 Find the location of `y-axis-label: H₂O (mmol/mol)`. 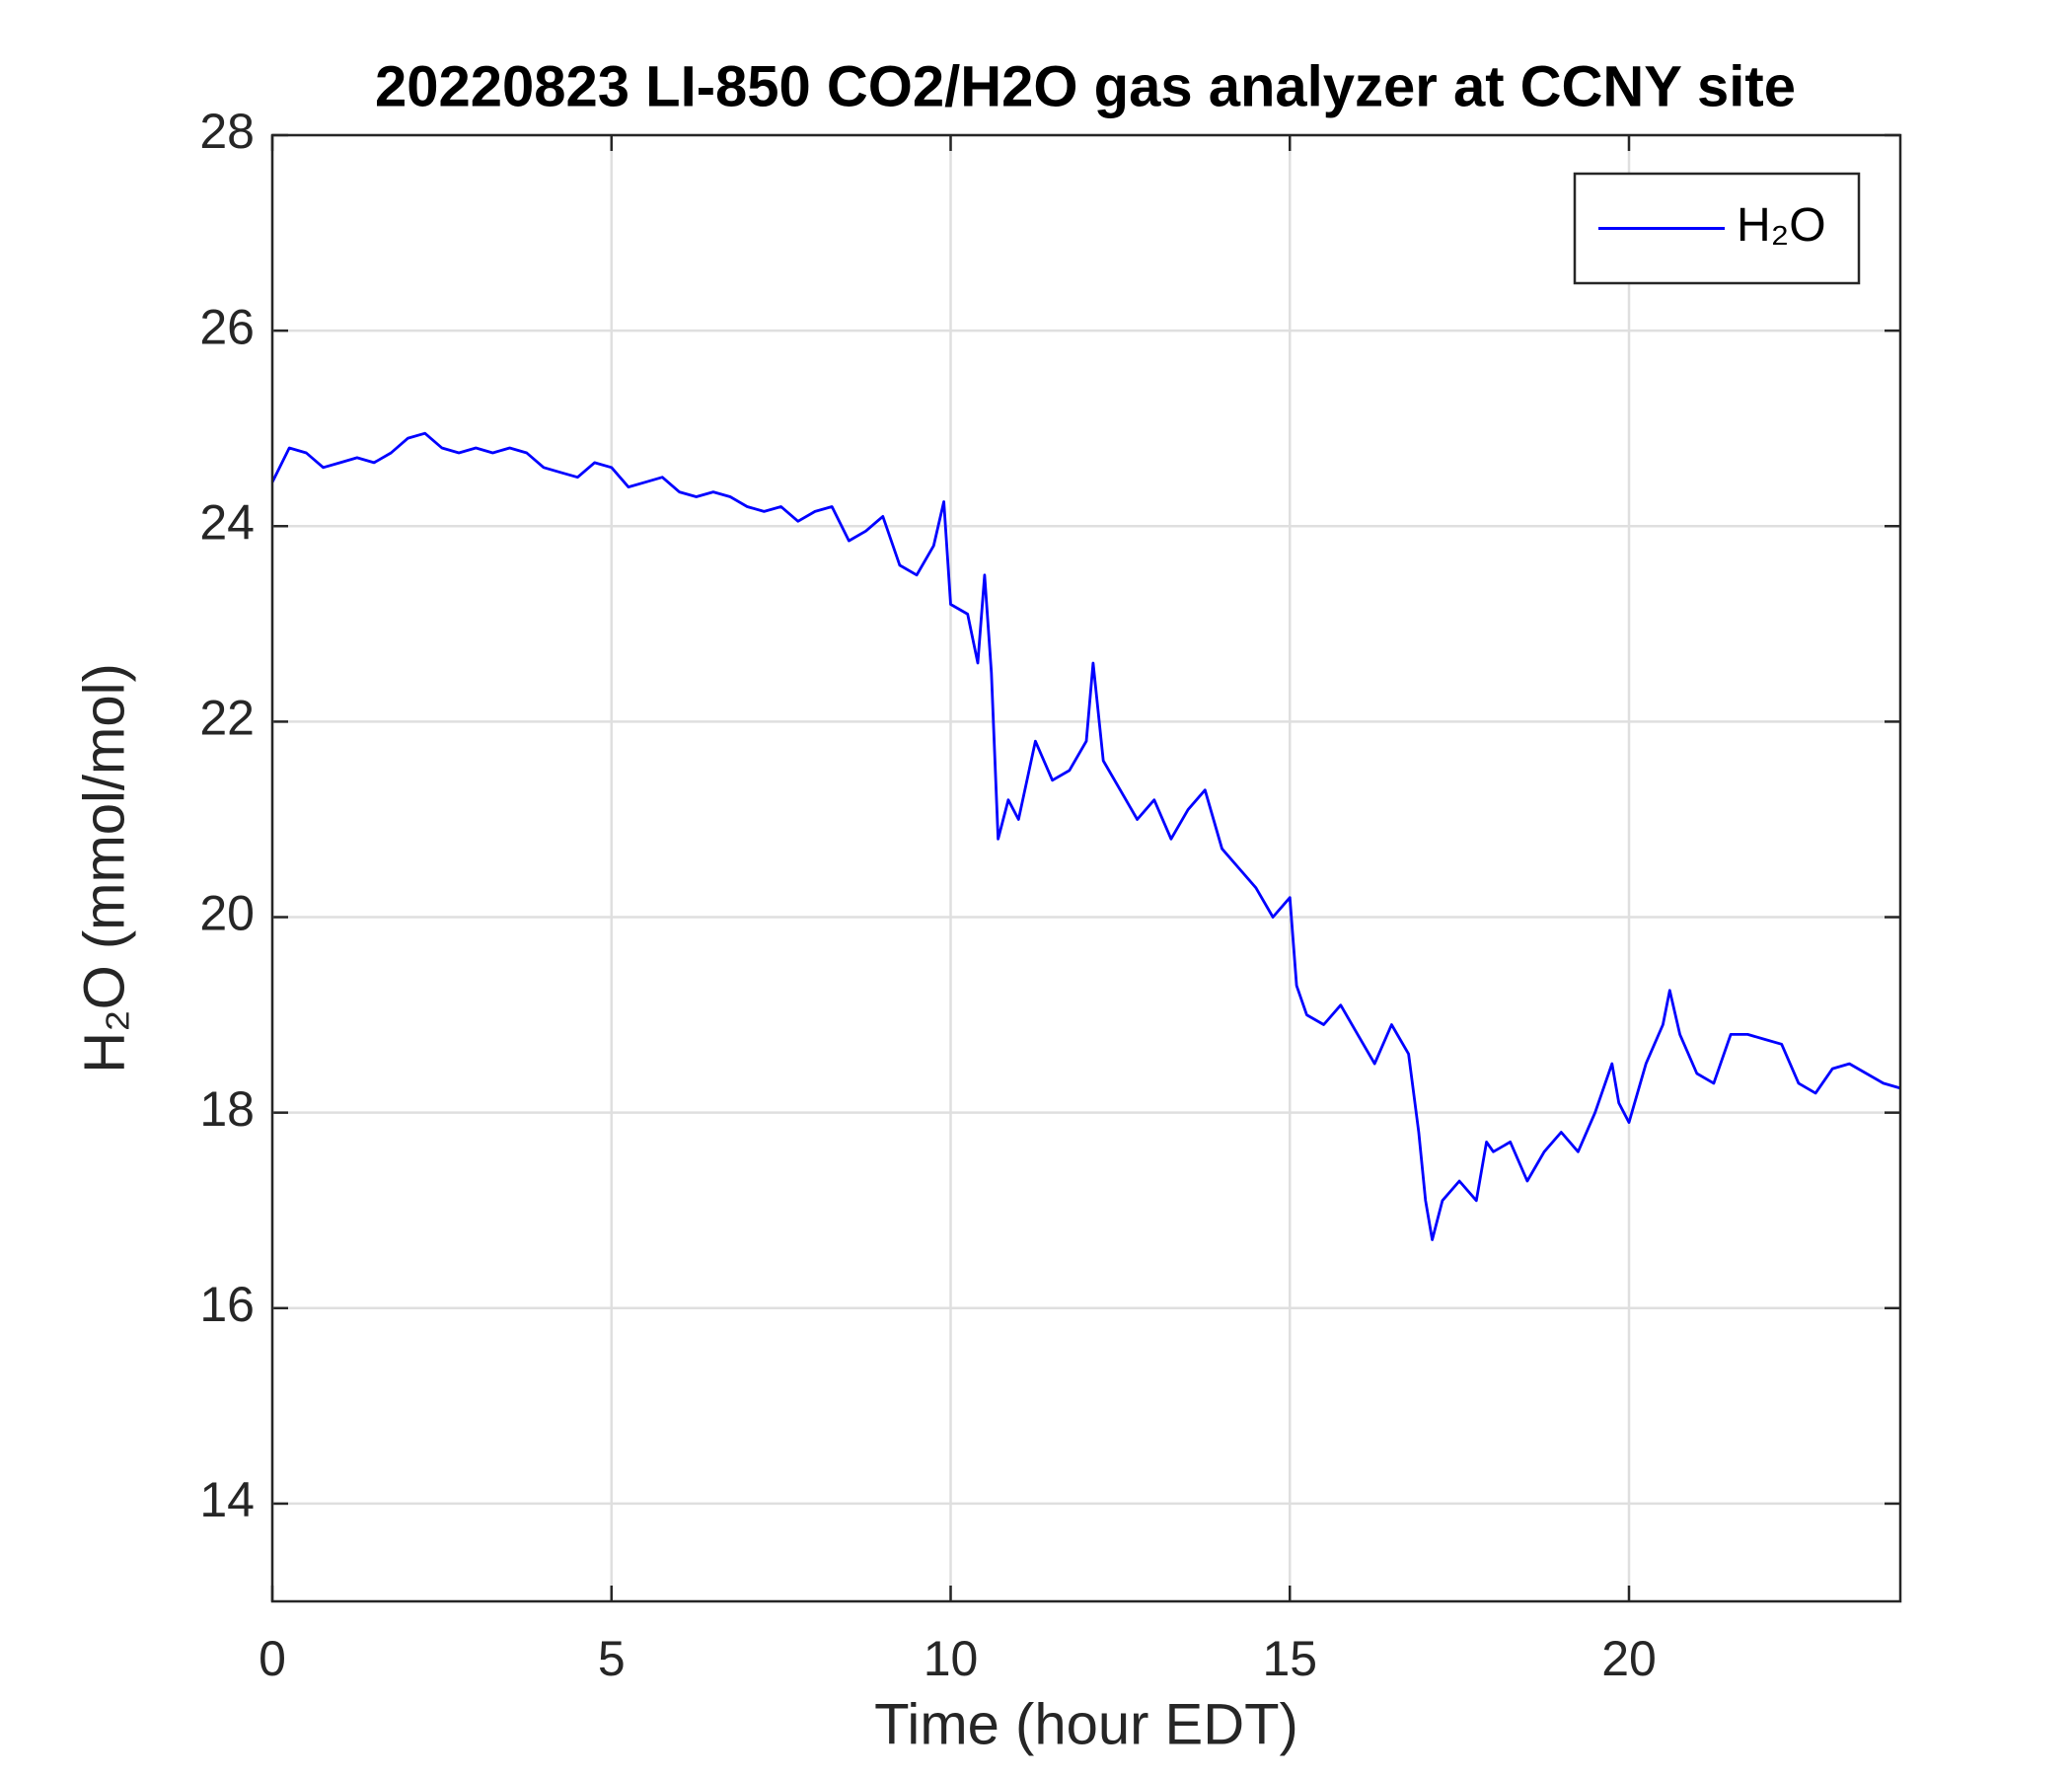

y-axis-label: H₂O (mmol/mol) is located at coordinates (104, 868).